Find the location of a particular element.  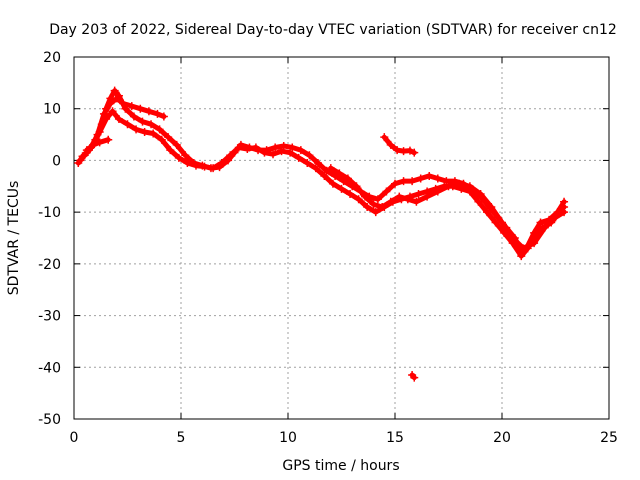

y-tick-label: -10 is located at coordinates (49, 213).